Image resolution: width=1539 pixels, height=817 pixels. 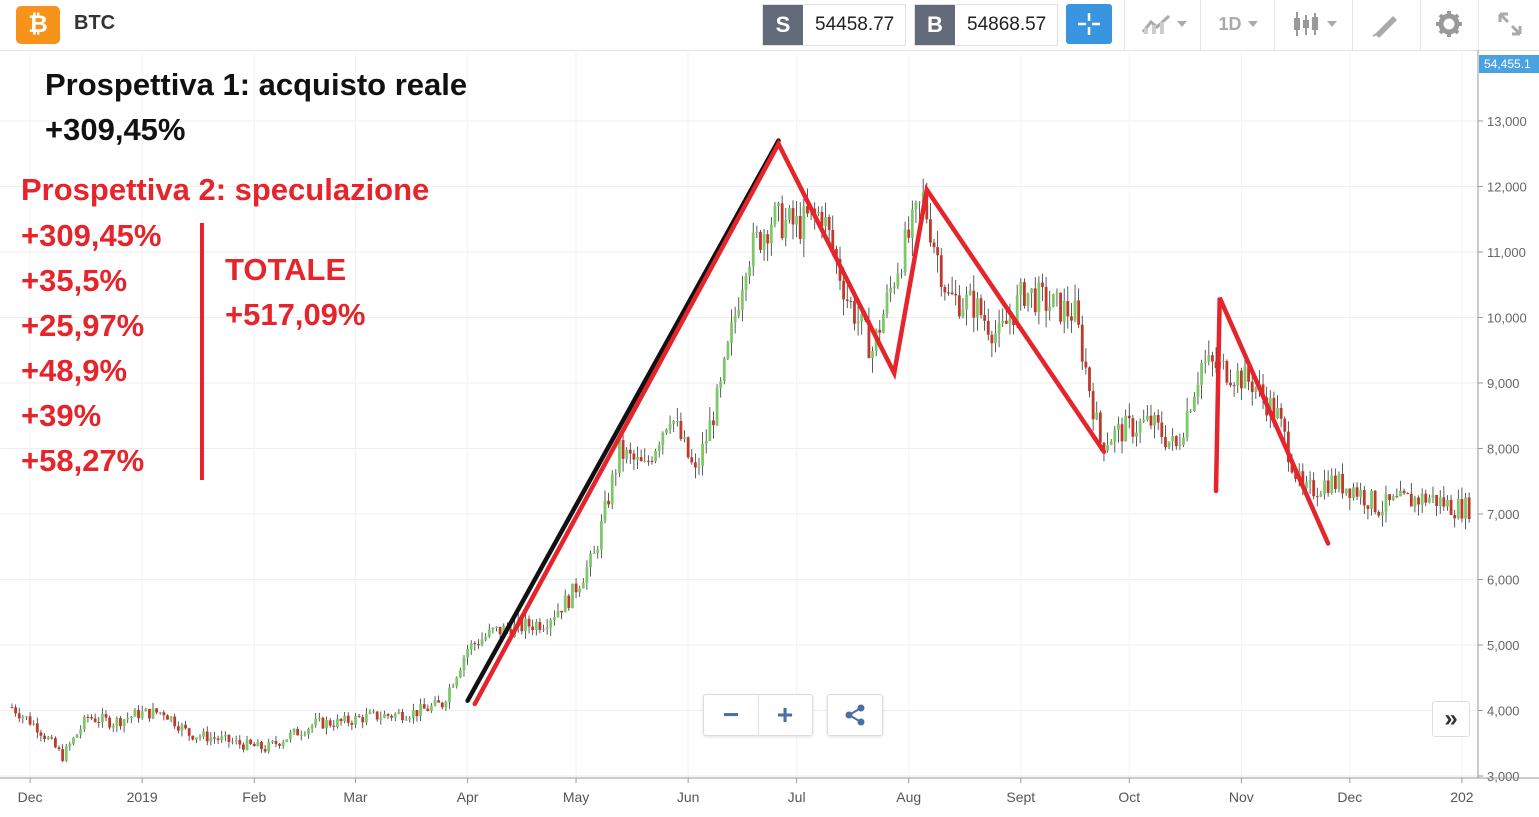 I want to click on zoom-in-button: +, so click(x=785, y=714).